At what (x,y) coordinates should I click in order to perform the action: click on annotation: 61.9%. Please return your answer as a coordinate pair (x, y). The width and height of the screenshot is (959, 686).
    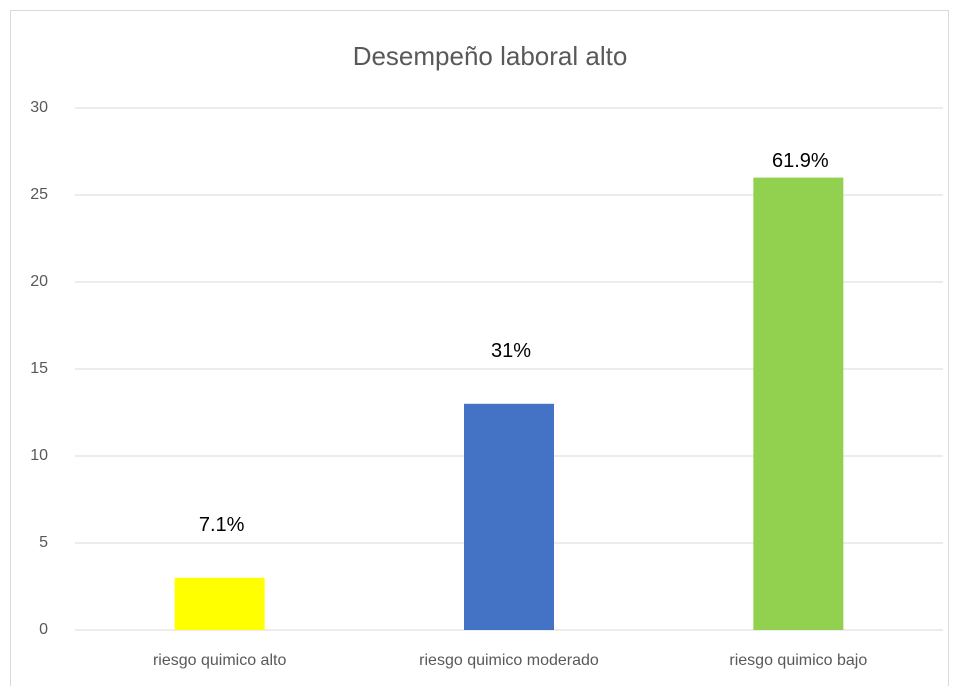
    Looking at the image, I should click on (800, 161).